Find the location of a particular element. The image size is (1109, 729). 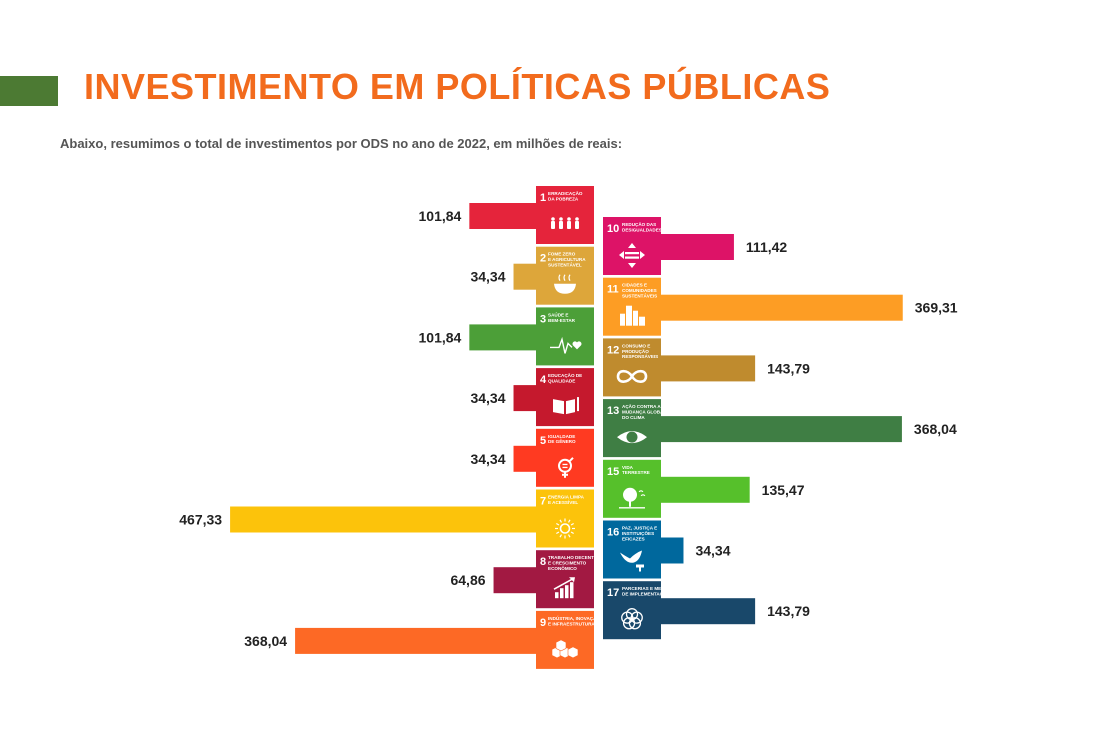

sdg-label-12-2: PRODUÇÃO is located at coordinates (635, 351).